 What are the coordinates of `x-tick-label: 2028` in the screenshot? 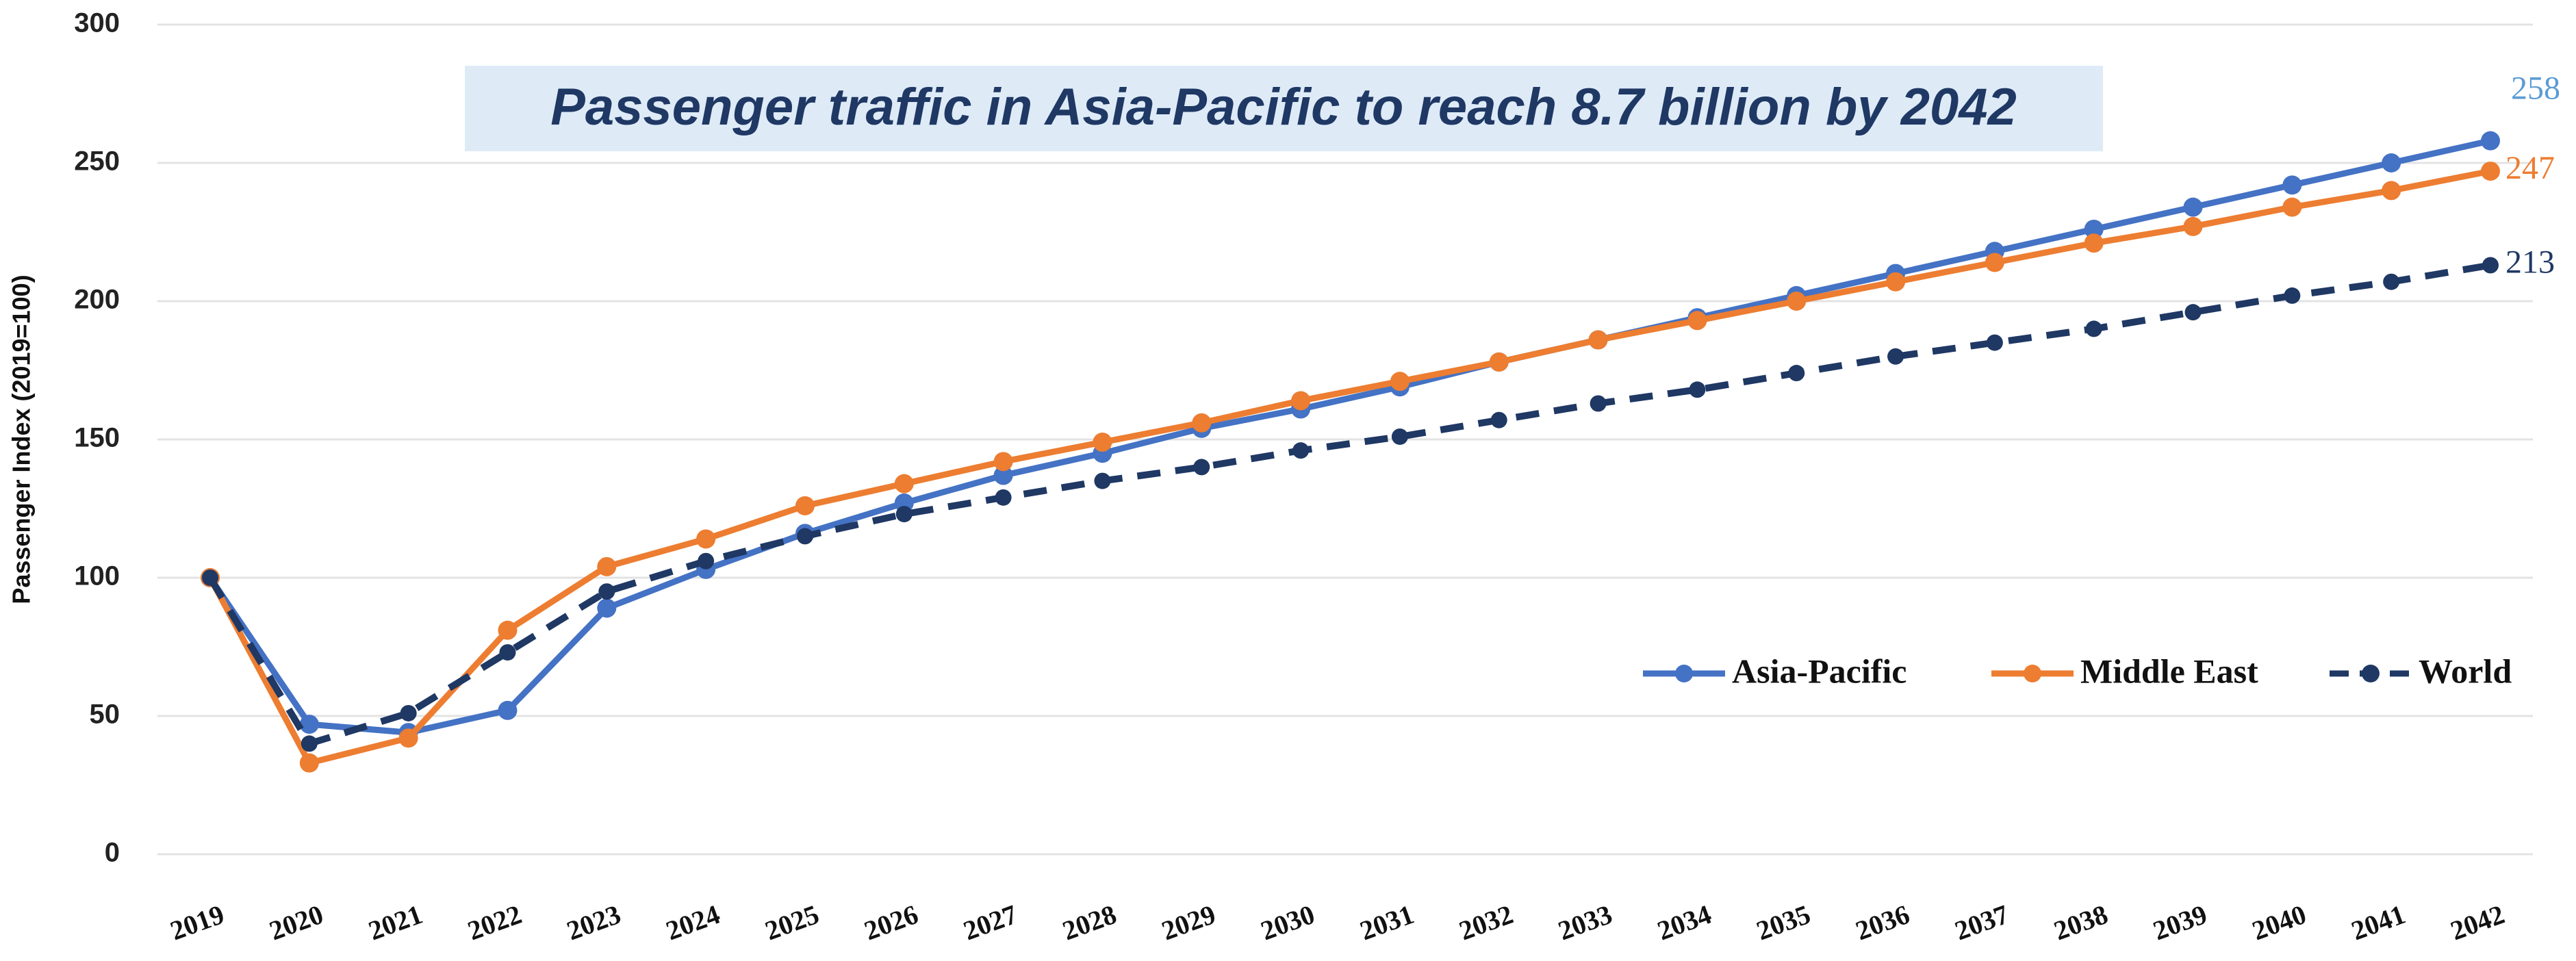 It's located at (1089, 923).